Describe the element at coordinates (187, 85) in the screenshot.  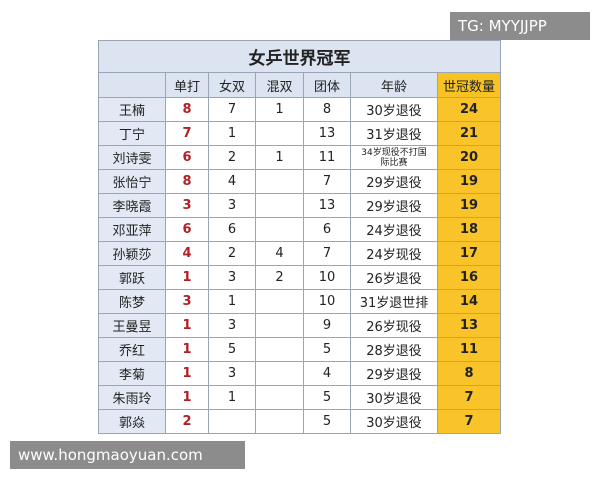
I see `table-cell: 单打` at that location.